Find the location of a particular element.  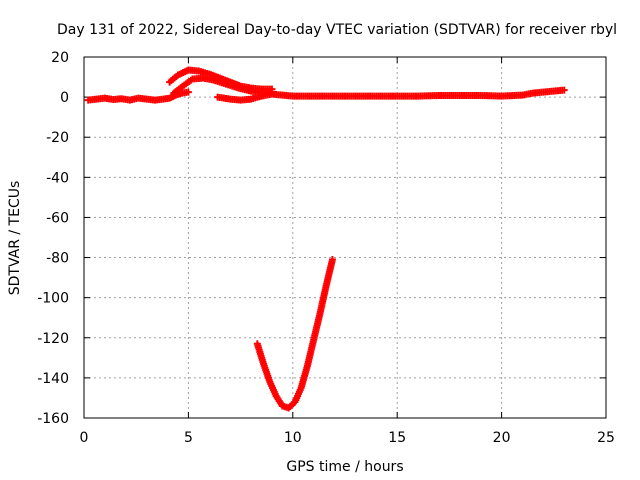

y-tick-label: -60 is located at coordinates (57, 218).